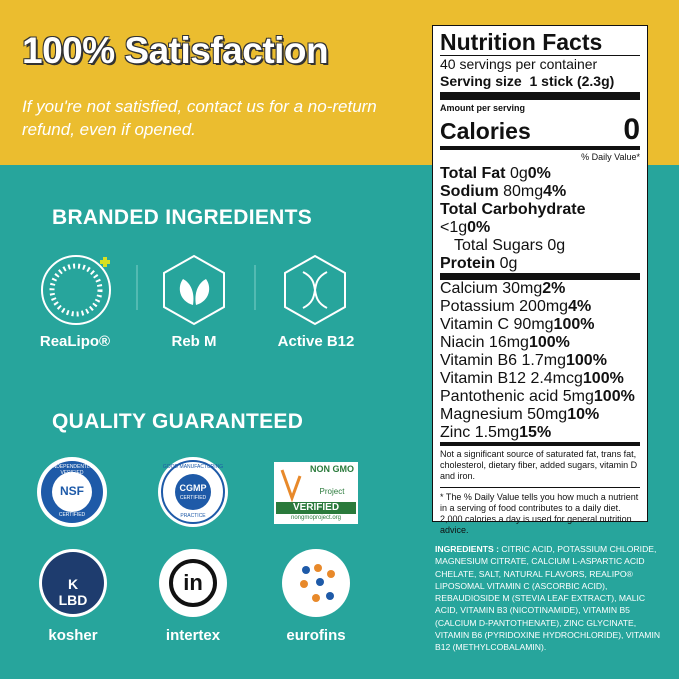 This screenshot has width=679, height=679. Describe the element at coordinates (513, 209) in the screenshot. I see `nutrient-name: Total Carbohydrate` at that location.